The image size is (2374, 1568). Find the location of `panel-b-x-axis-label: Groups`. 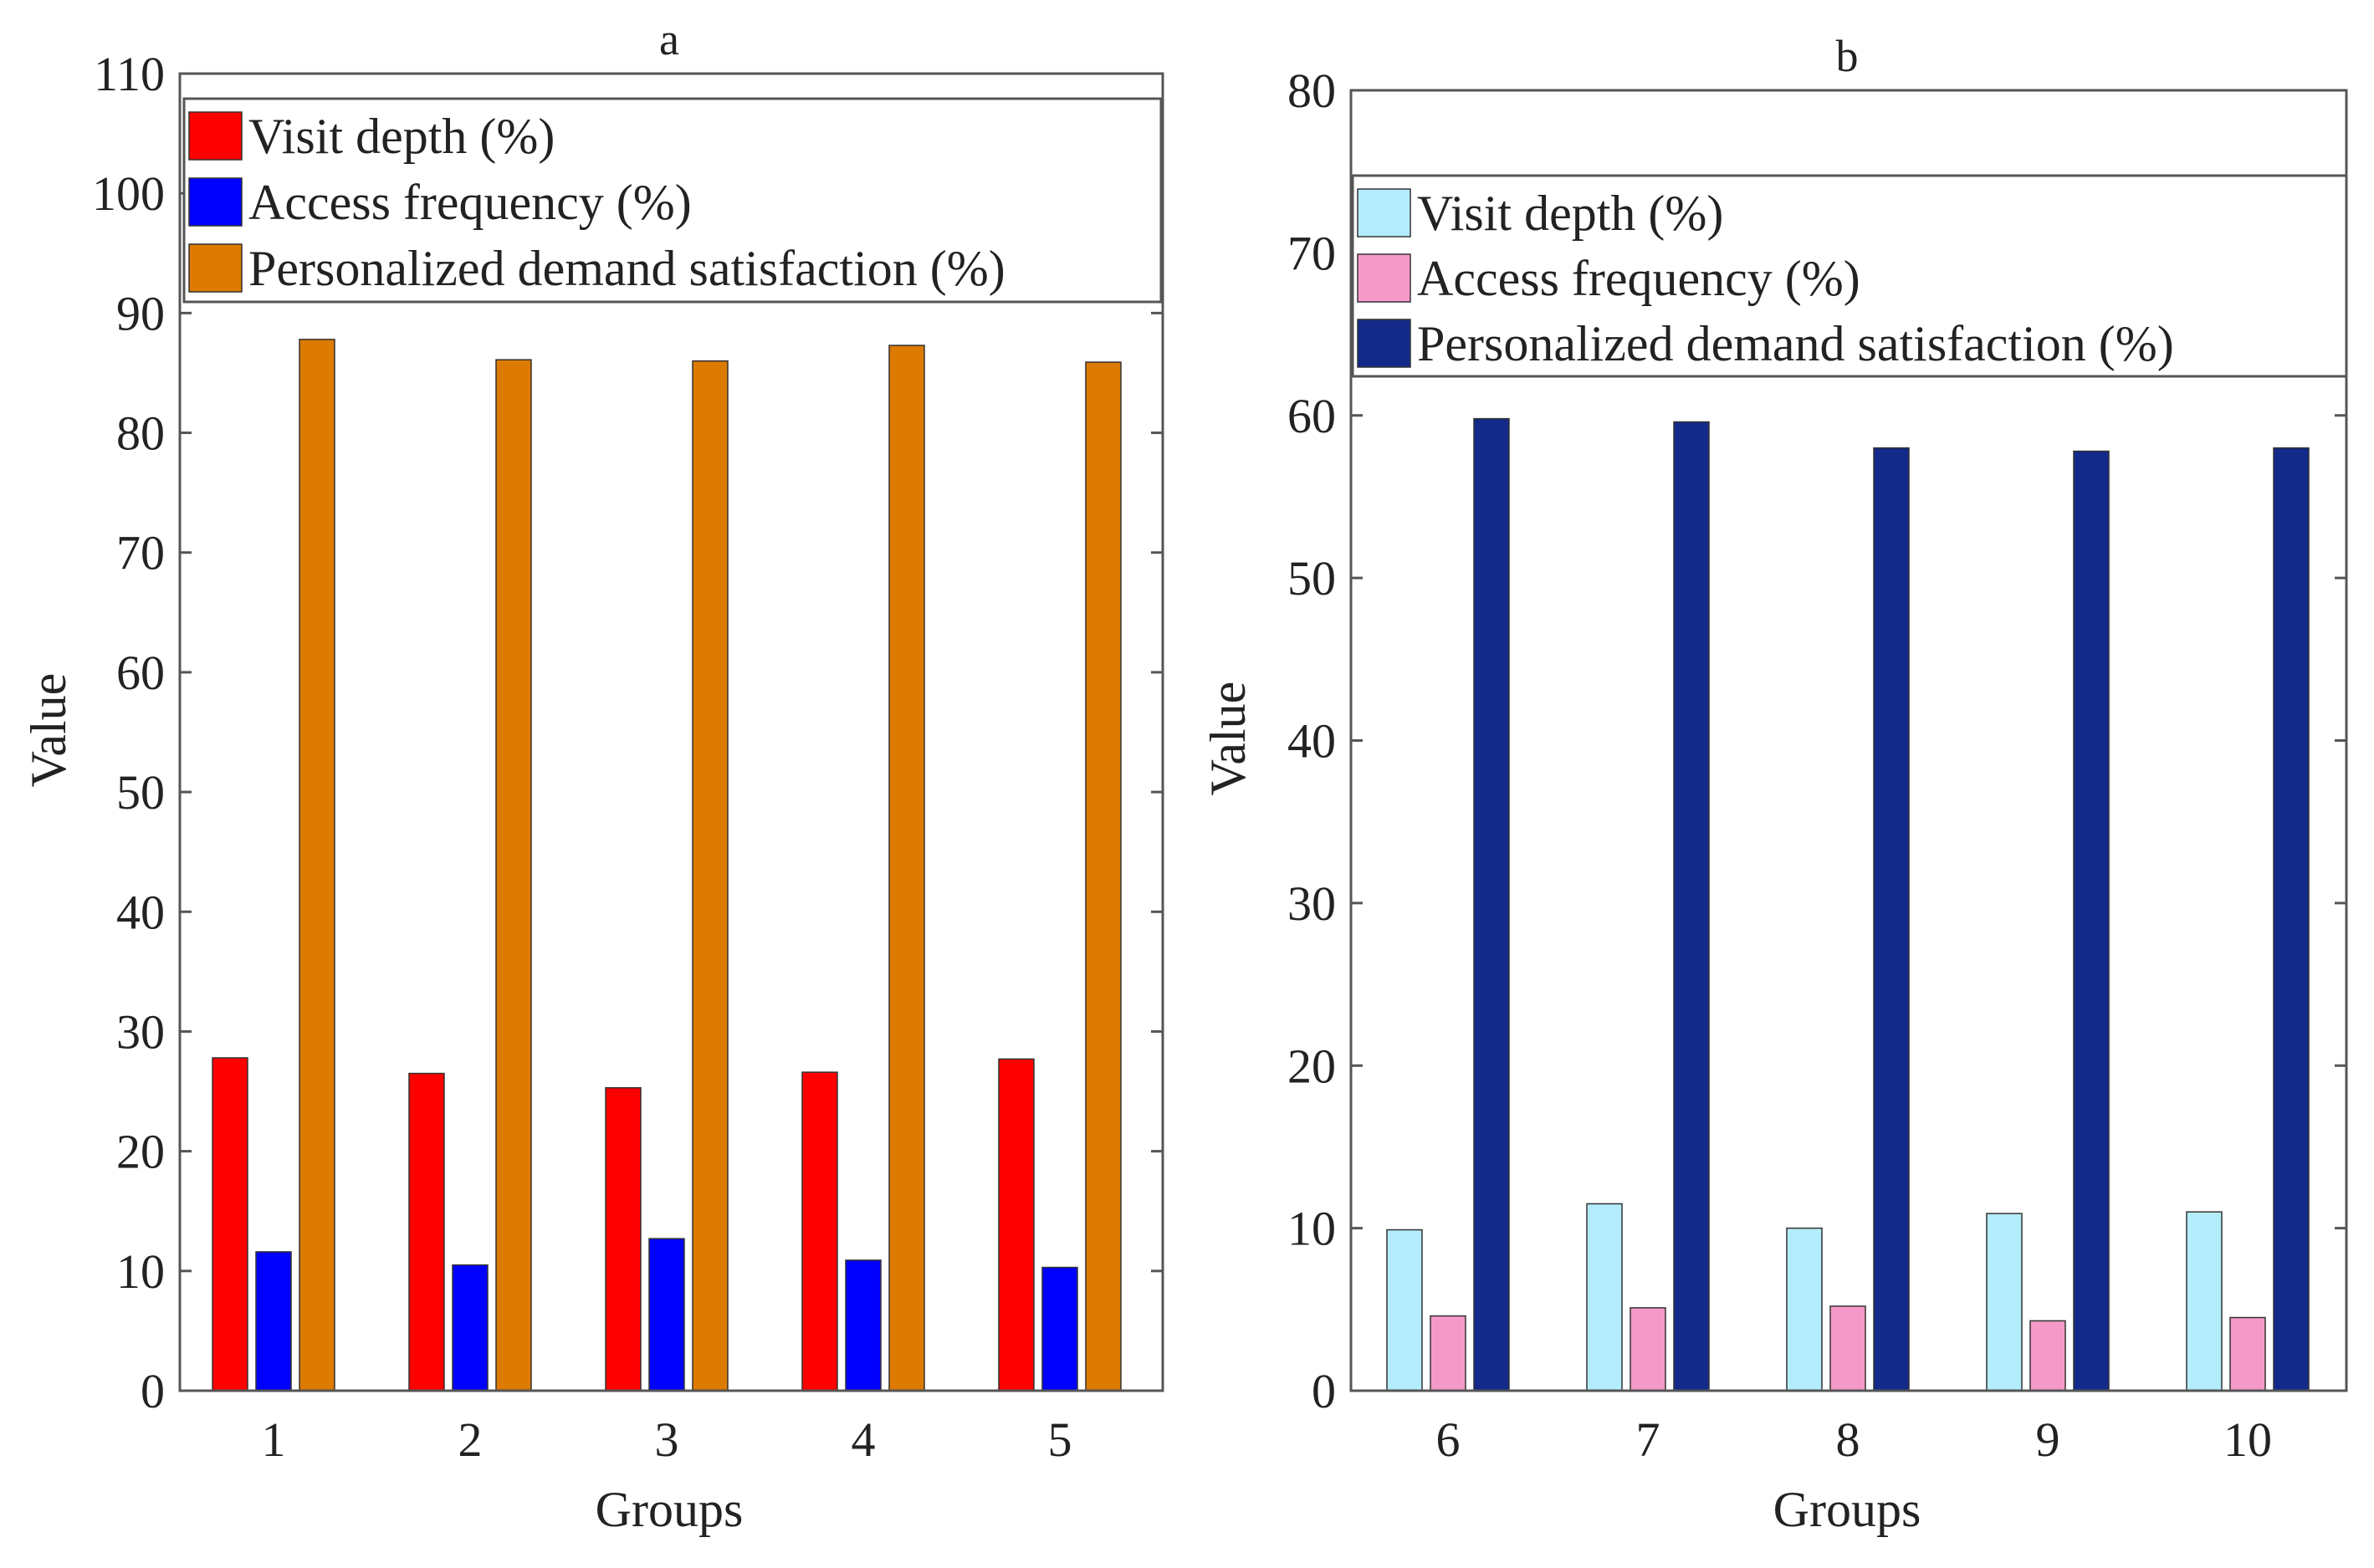

panel-b-x-axis-label: Groups is located at coordinates (1847, 1509).